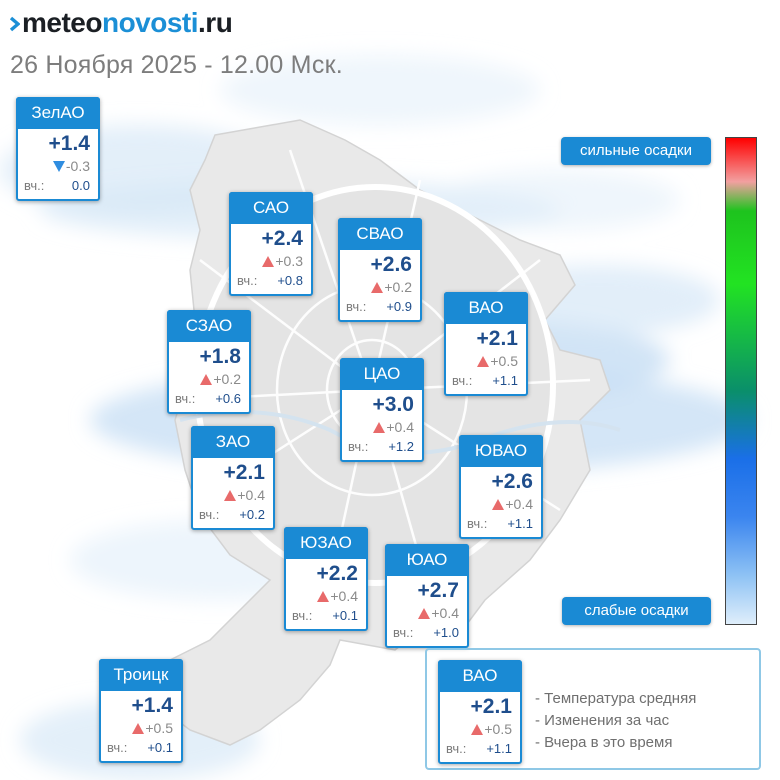  What do you see at coordinates (486, 308) in the screenshot?
I see `district-name: ВАО` at bounding box center [486, 308].